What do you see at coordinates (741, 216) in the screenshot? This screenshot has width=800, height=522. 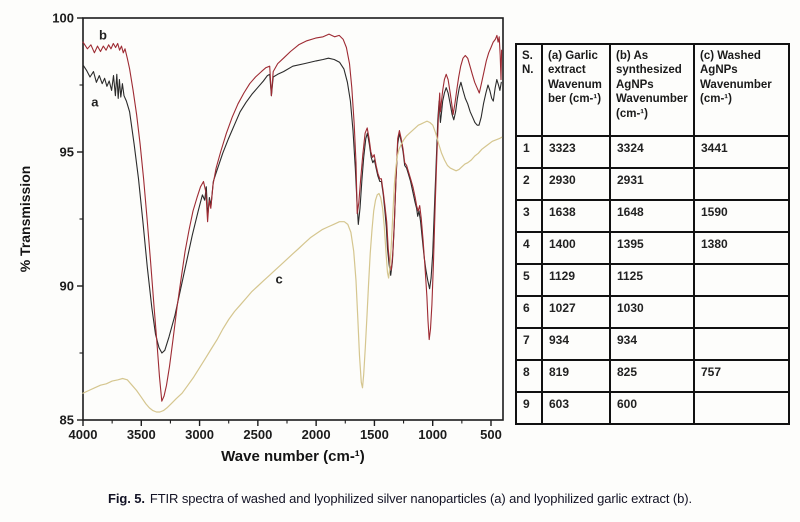 I see `table-cell: 1590` at bounding box center [741, 216].